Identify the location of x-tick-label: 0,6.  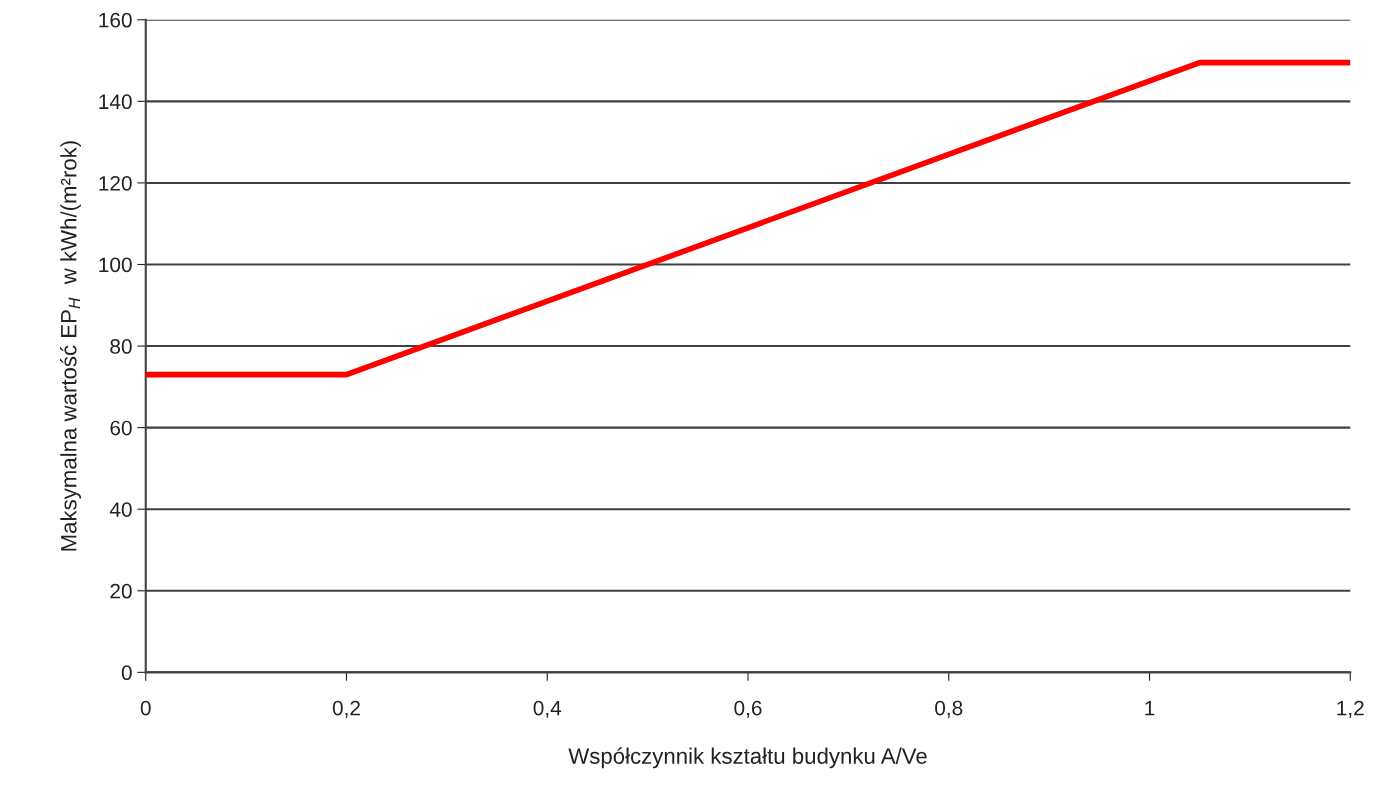
(748, 709).